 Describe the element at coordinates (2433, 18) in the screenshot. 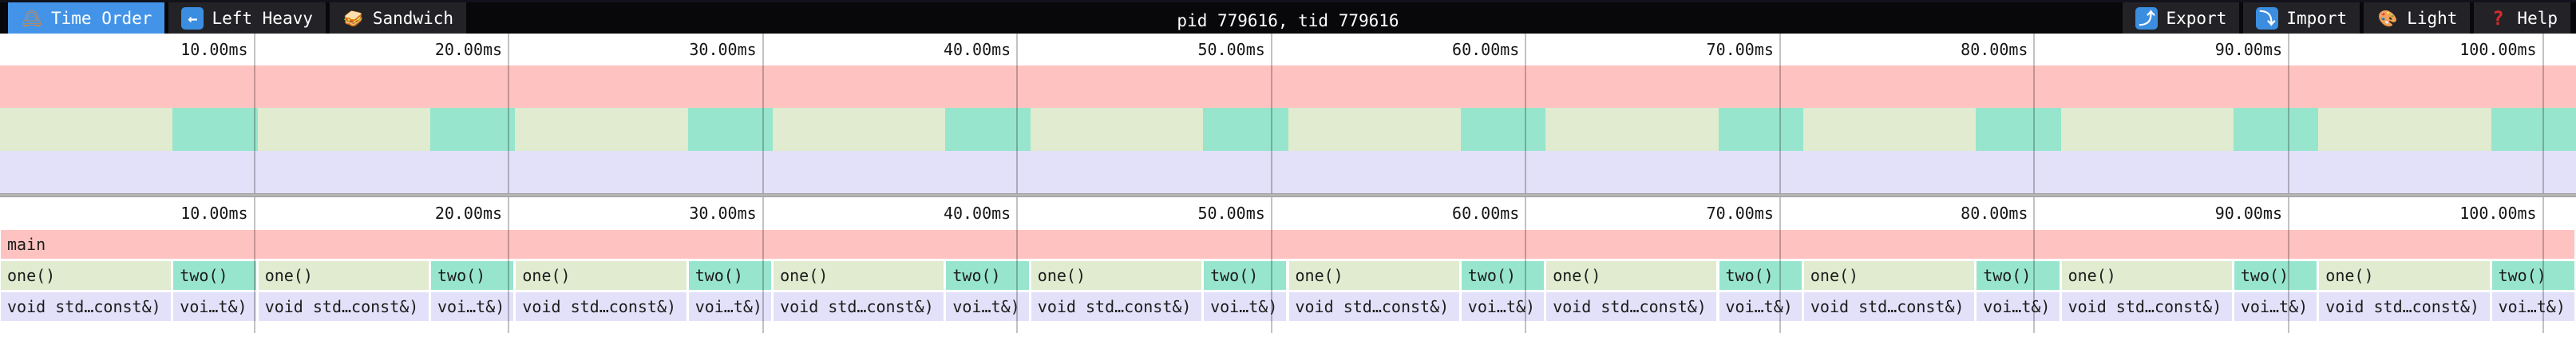

I see `action-theme-label: Light` at that location.